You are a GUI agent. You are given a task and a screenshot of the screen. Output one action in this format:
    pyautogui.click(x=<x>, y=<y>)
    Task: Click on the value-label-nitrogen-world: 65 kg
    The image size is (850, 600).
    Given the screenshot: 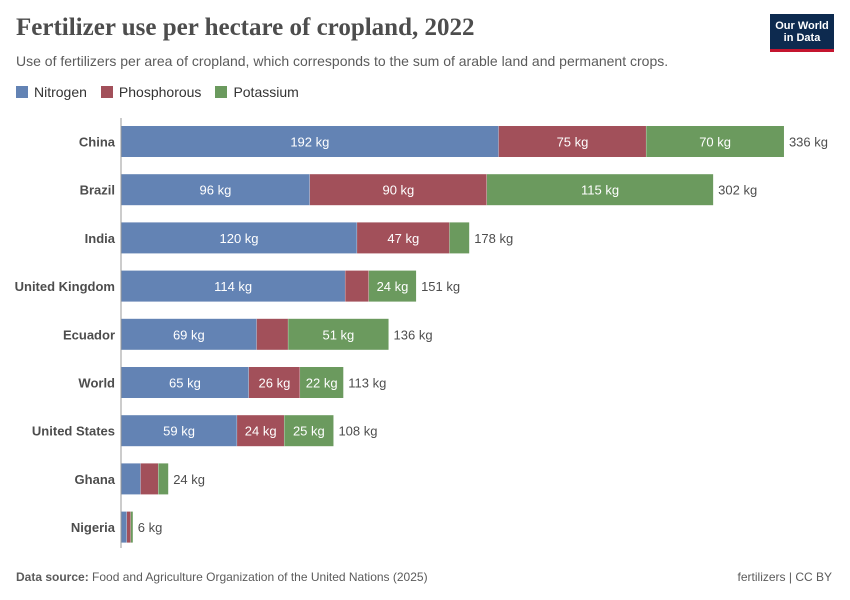 What is the action you would take?
    pyautogui.click(x=185, y=383)
    